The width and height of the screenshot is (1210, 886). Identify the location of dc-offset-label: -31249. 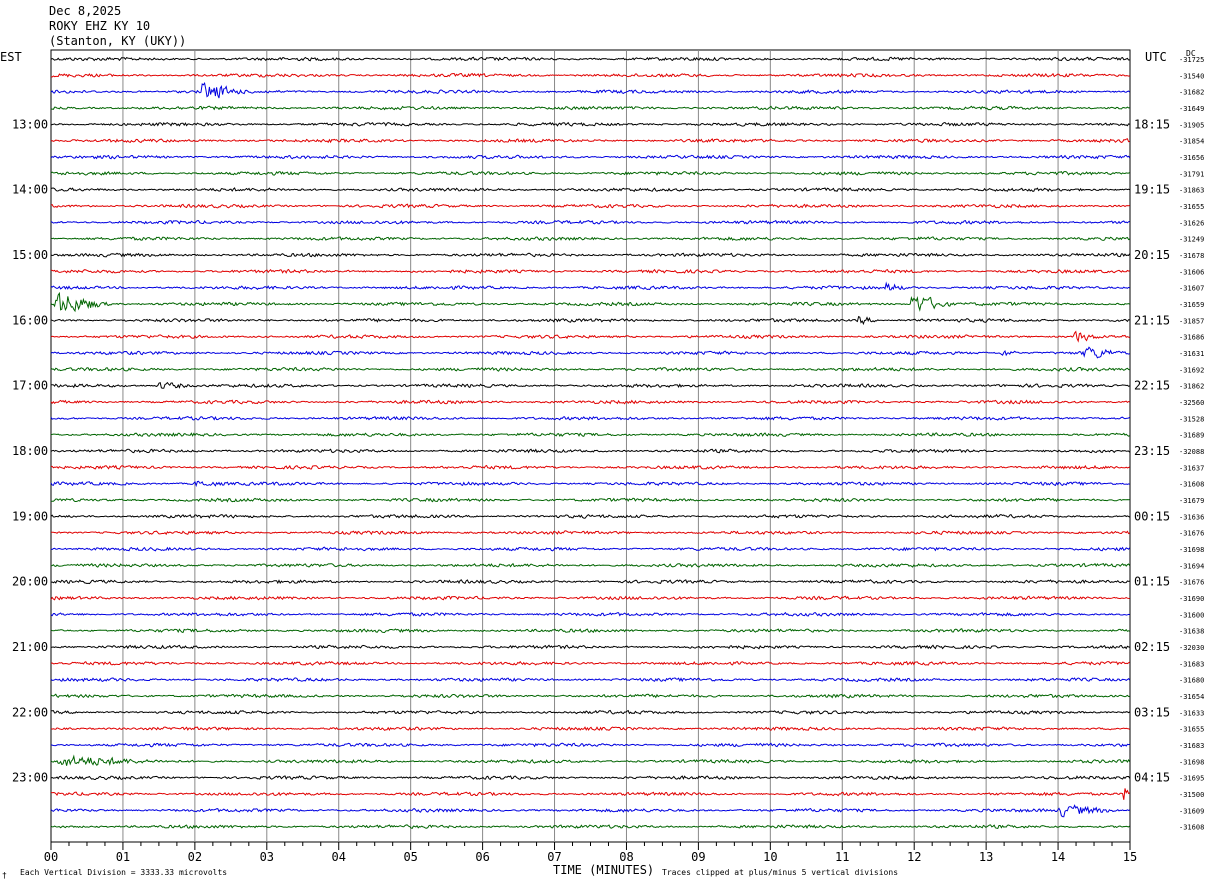
(1191, 240).